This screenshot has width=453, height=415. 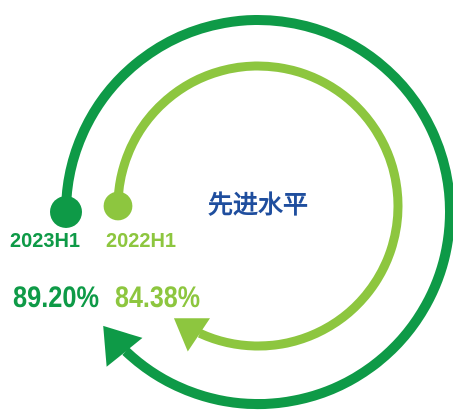 What do you see at coordinates (45, 241) in the screenshot?
I see `series-label-2023h1: 2023H1` at bounding box center [45, 241].